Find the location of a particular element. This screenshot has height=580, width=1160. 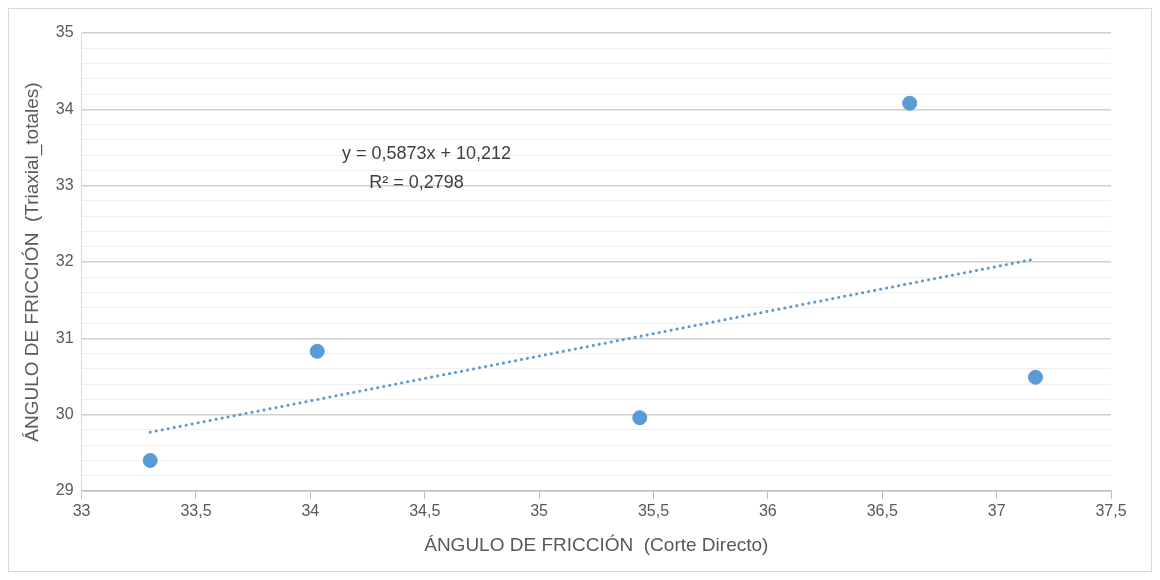

x-tick-label: 35 is located at coordinates (539, 511).